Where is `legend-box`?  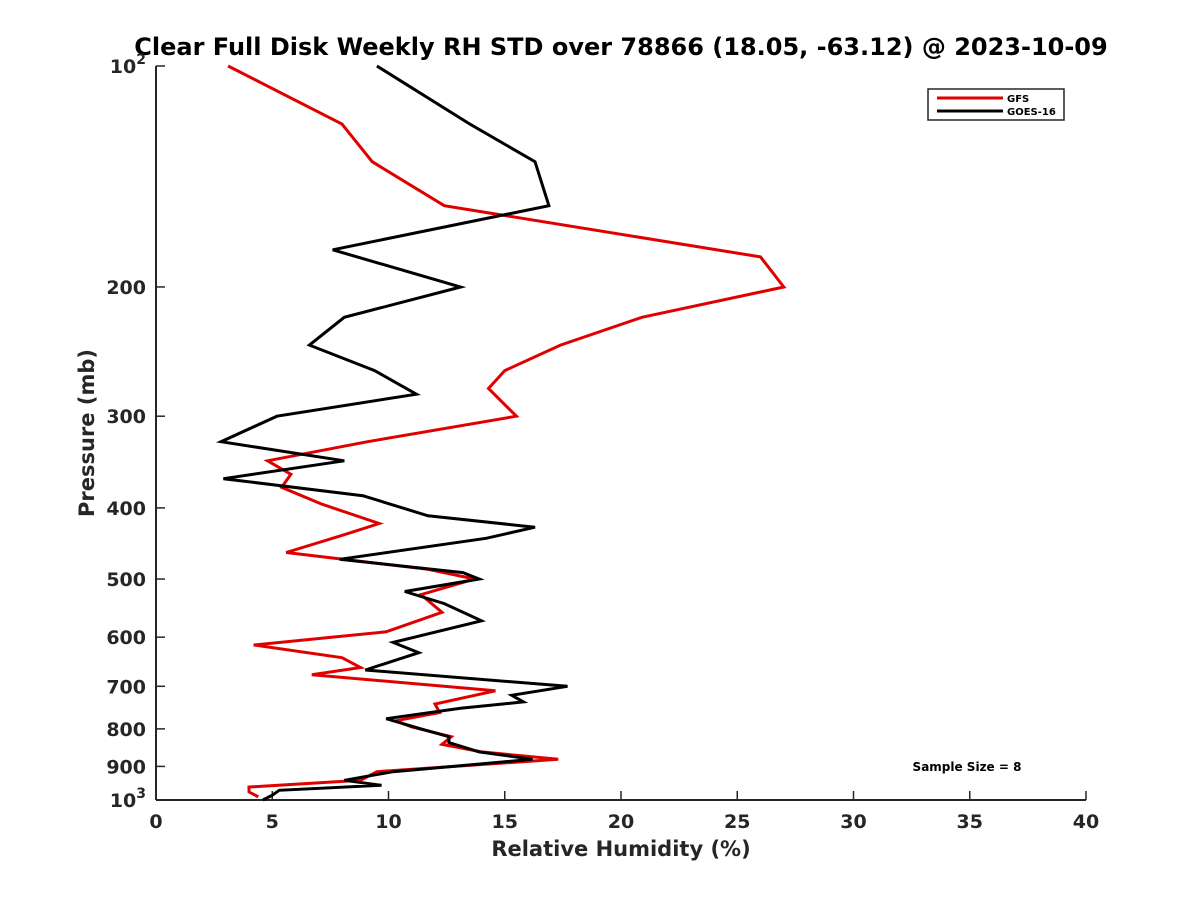
legend-box is located at coordinates (996, 104).